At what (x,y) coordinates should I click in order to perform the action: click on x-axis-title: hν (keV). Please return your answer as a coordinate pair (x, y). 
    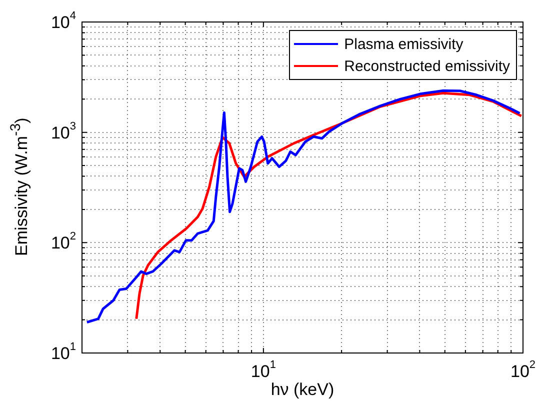
    Looking at the image, I should click on (303, 390).